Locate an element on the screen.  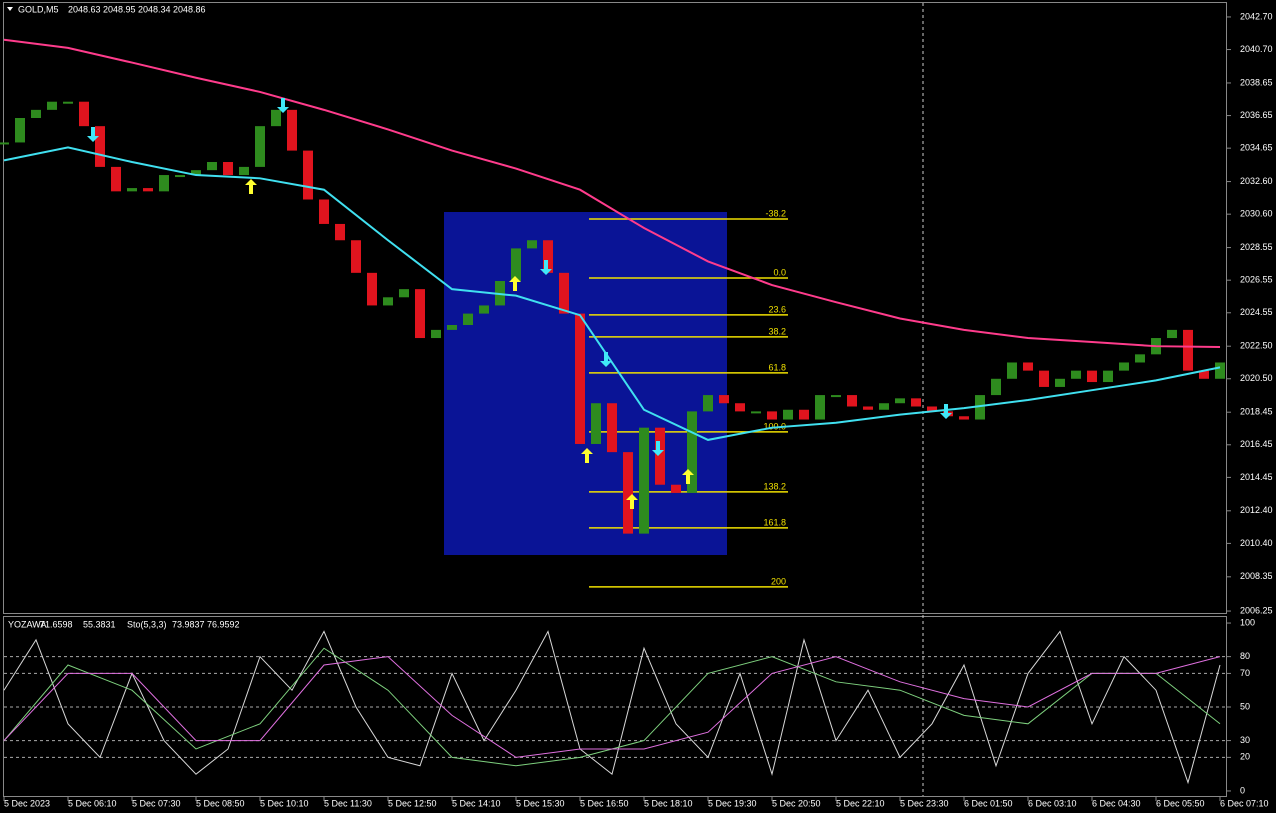
indicator-value: 71.6598 is located at coordinates (56, 624).